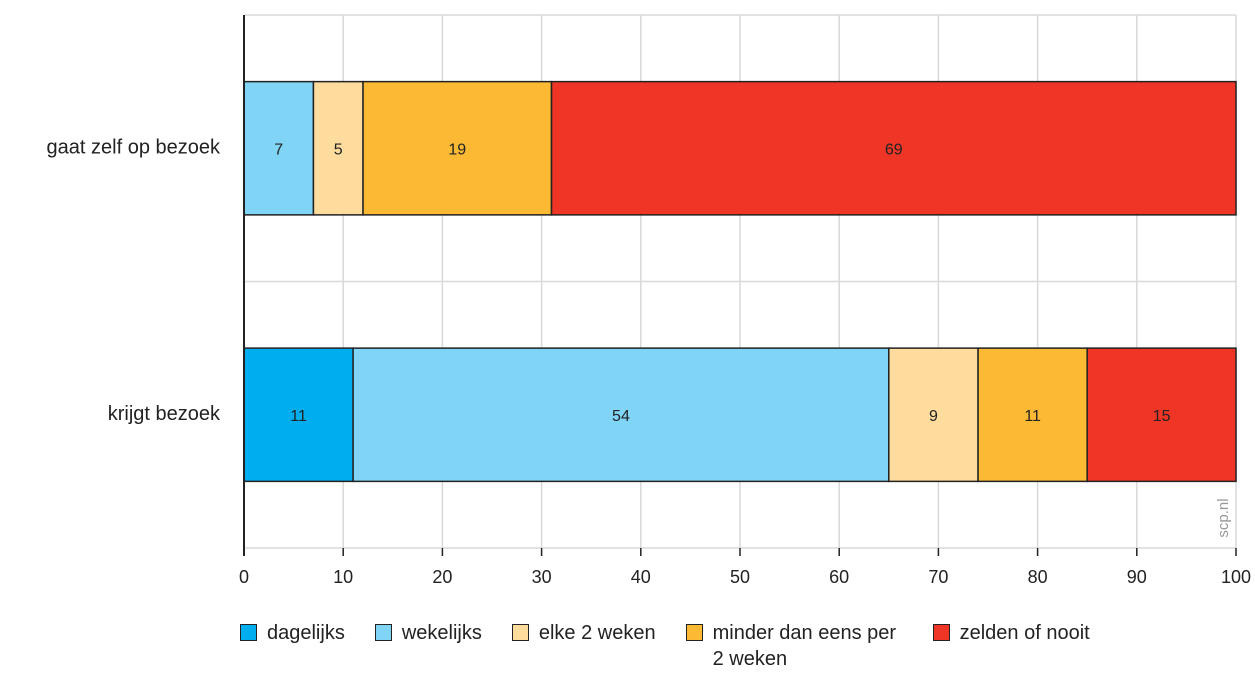  Describe the element at coordinates (1038, 577) in the screenshot. I see `x-tick-label: 80` at that location.